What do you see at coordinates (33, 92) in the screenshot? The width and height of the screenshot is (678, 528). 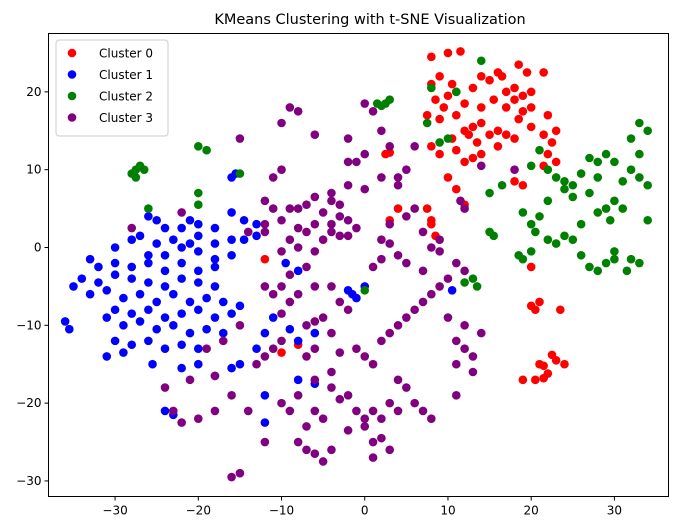 I see `y-tick-label: 20` at bounding box center [33, 92].